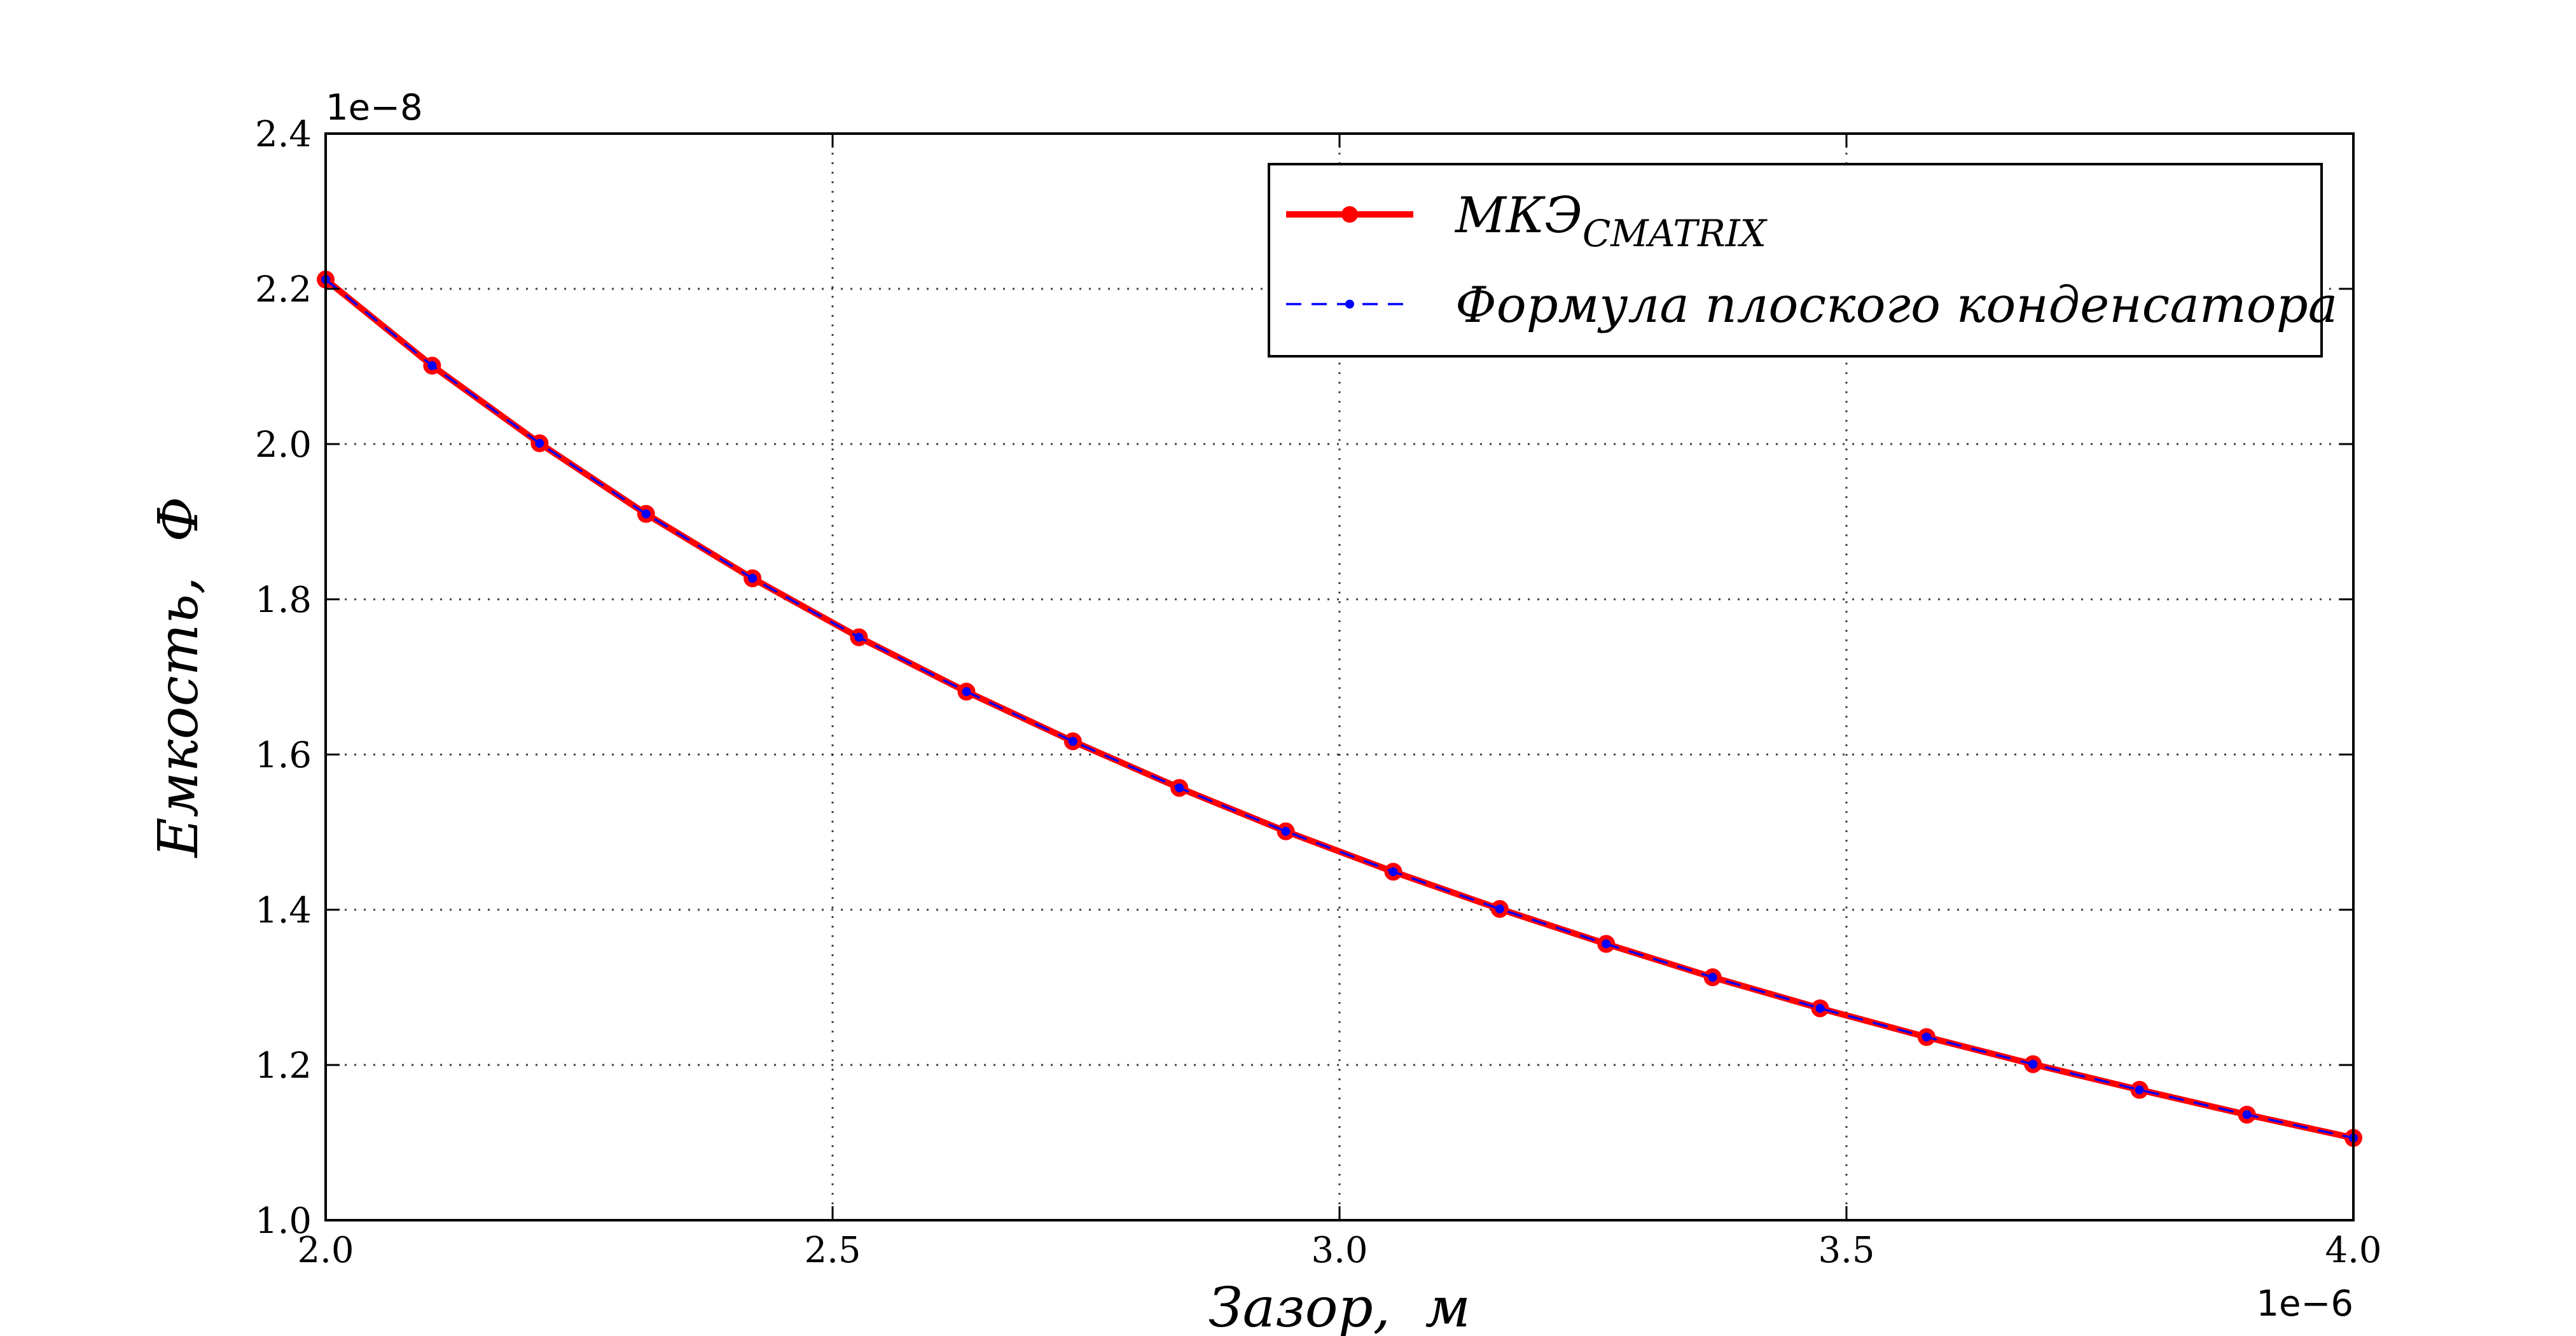 The width and height of the screenshot is (2576, 1336). What do you see at coordinates (1896, 305) in the screenshot?
I see `legend-label-formula: Формула плоского конденсатора` at bounding box center [1896, 305].